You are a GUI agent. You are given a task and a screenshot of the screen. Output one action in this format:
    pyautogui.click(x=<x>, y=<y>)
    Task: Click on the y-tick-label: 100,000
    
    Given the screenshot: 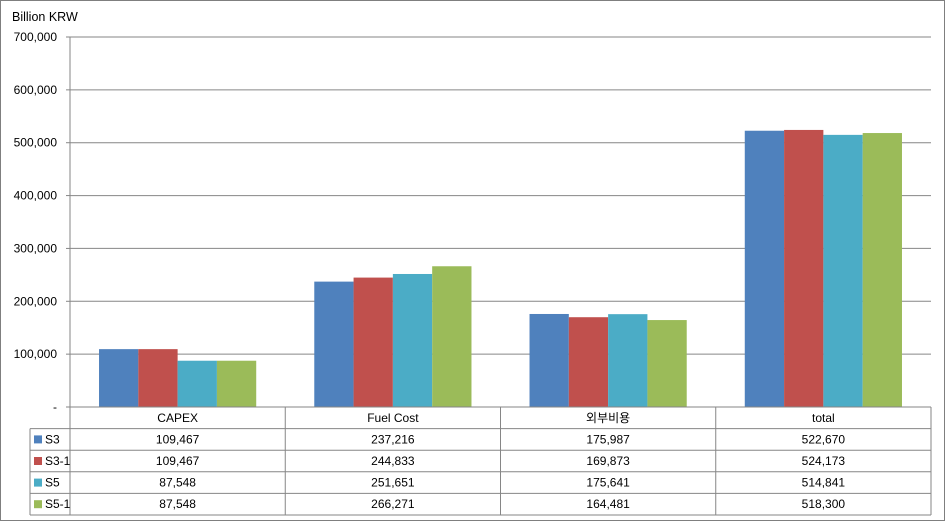 What is the action you would take?
    pyautogui.click(x=36, y=354)
    